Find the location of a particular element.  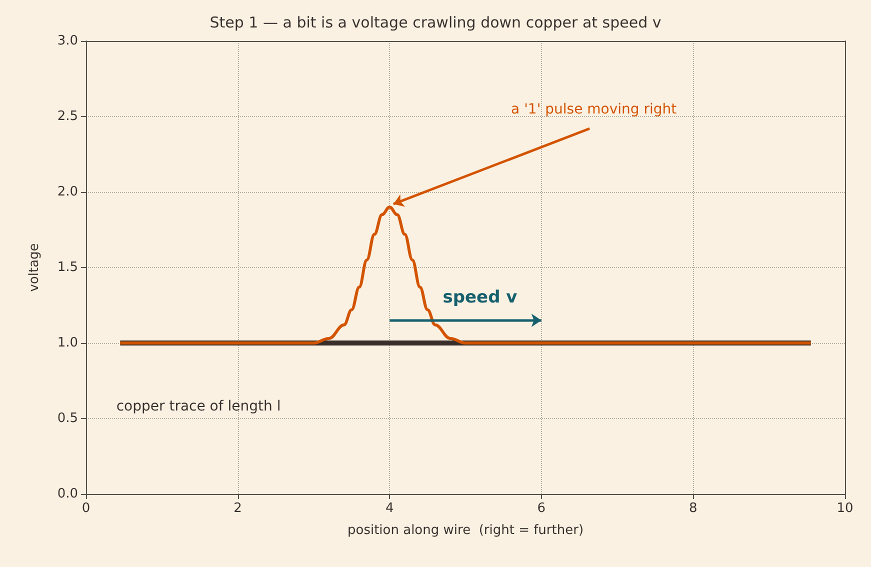

x-tick-label: 2 is located at coordinates (238, 508).